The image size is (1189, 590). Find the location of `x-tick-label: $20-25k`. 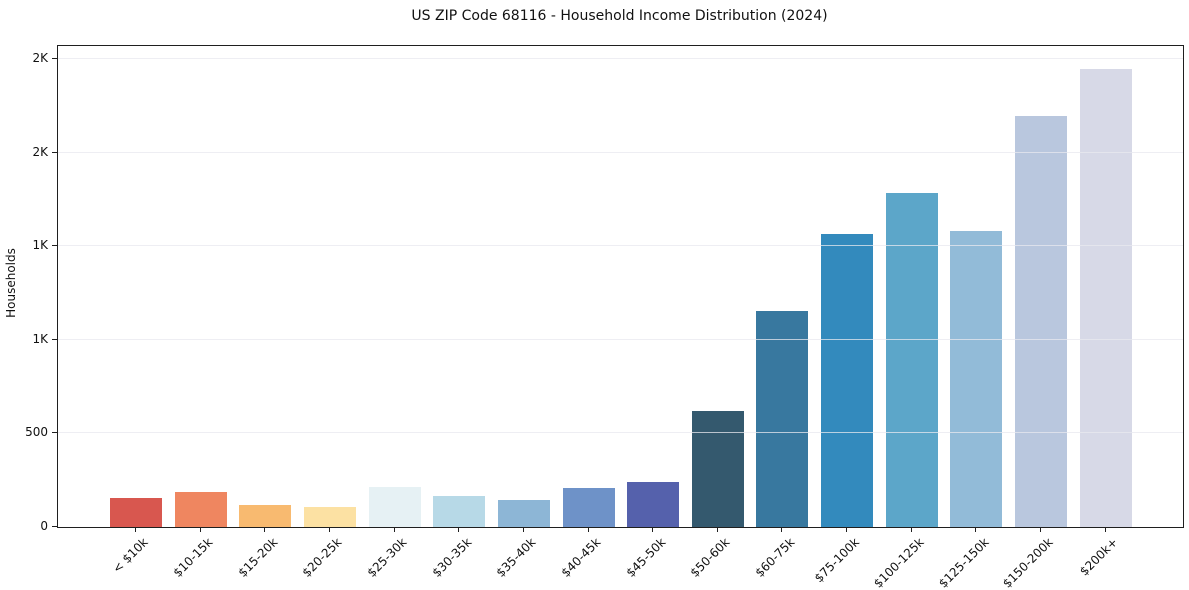

x-tick-label: $20-25k is located at coordinates (322, 557).